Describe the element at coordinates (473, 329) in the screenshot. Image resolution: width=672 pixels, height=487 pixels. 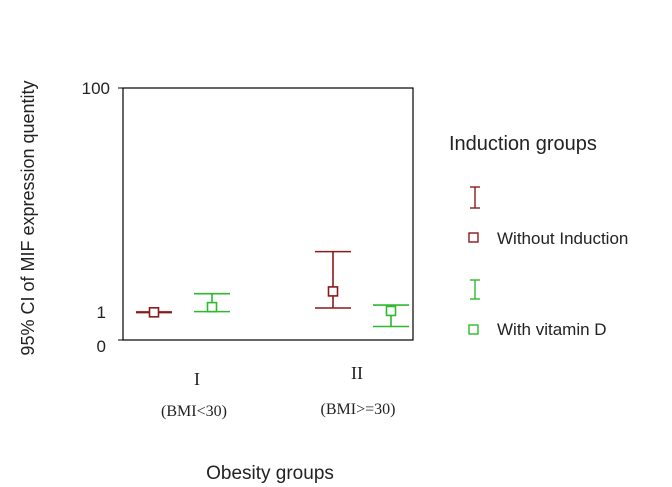
I see `legend-marker-with-vitamin-d` at that location.